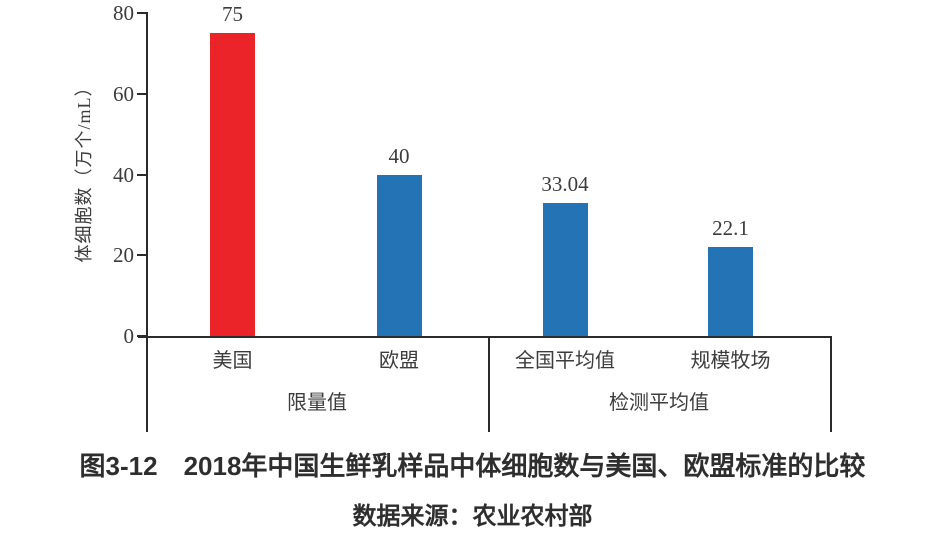  What do you see at coordinates (565, 269) in the screenshot?
I see `bar-全国平均值` at bounding box center [565, 269].